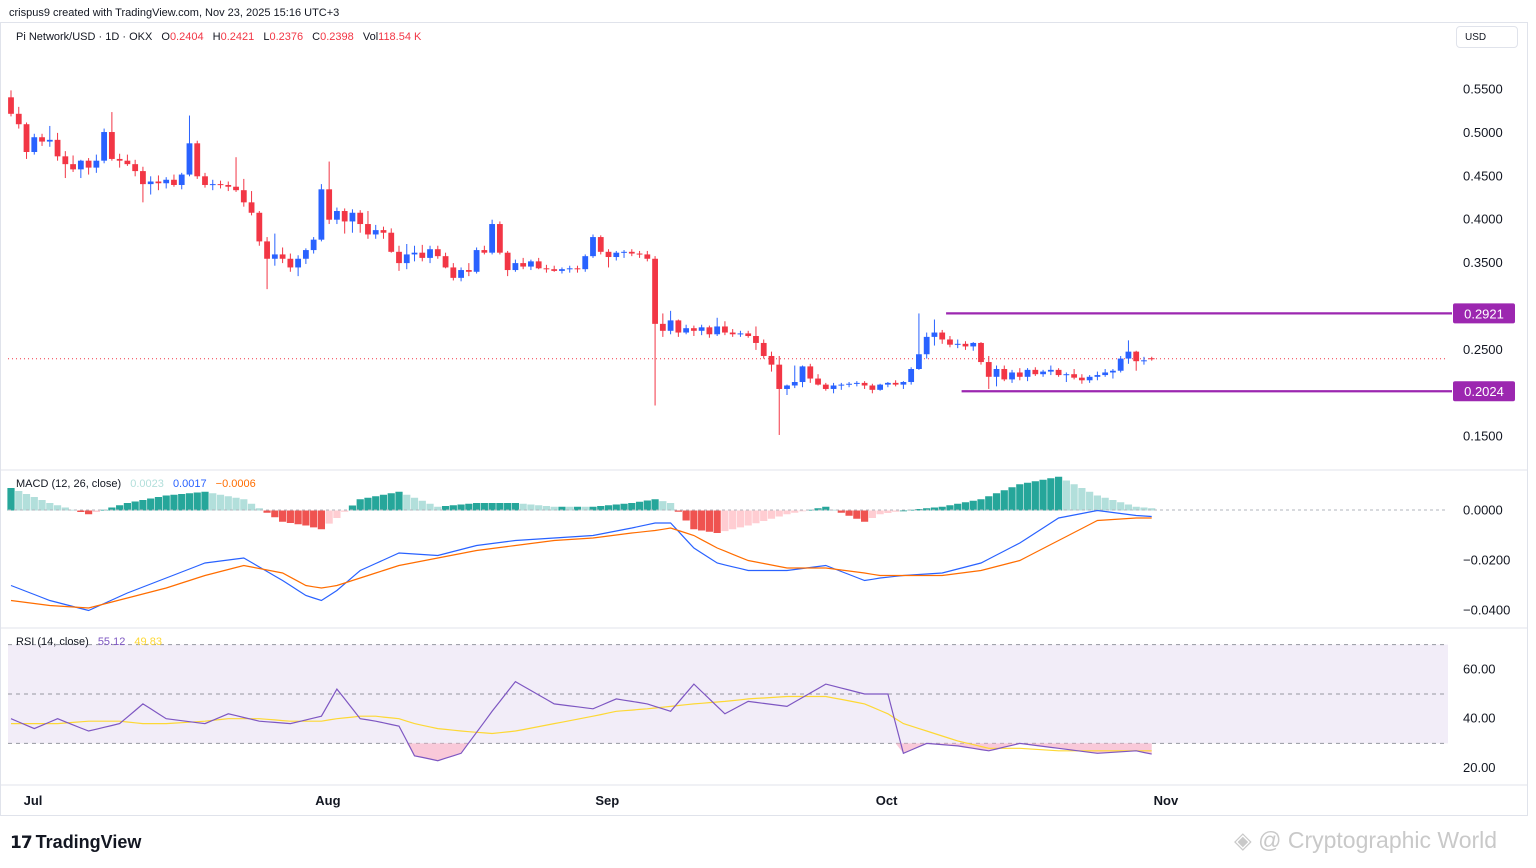 Image resolution: width=1536 pixels, height=868 pixels. I want to click on tradingview-logo: 𝟭𝟳 TradingView, so click(75, 842).